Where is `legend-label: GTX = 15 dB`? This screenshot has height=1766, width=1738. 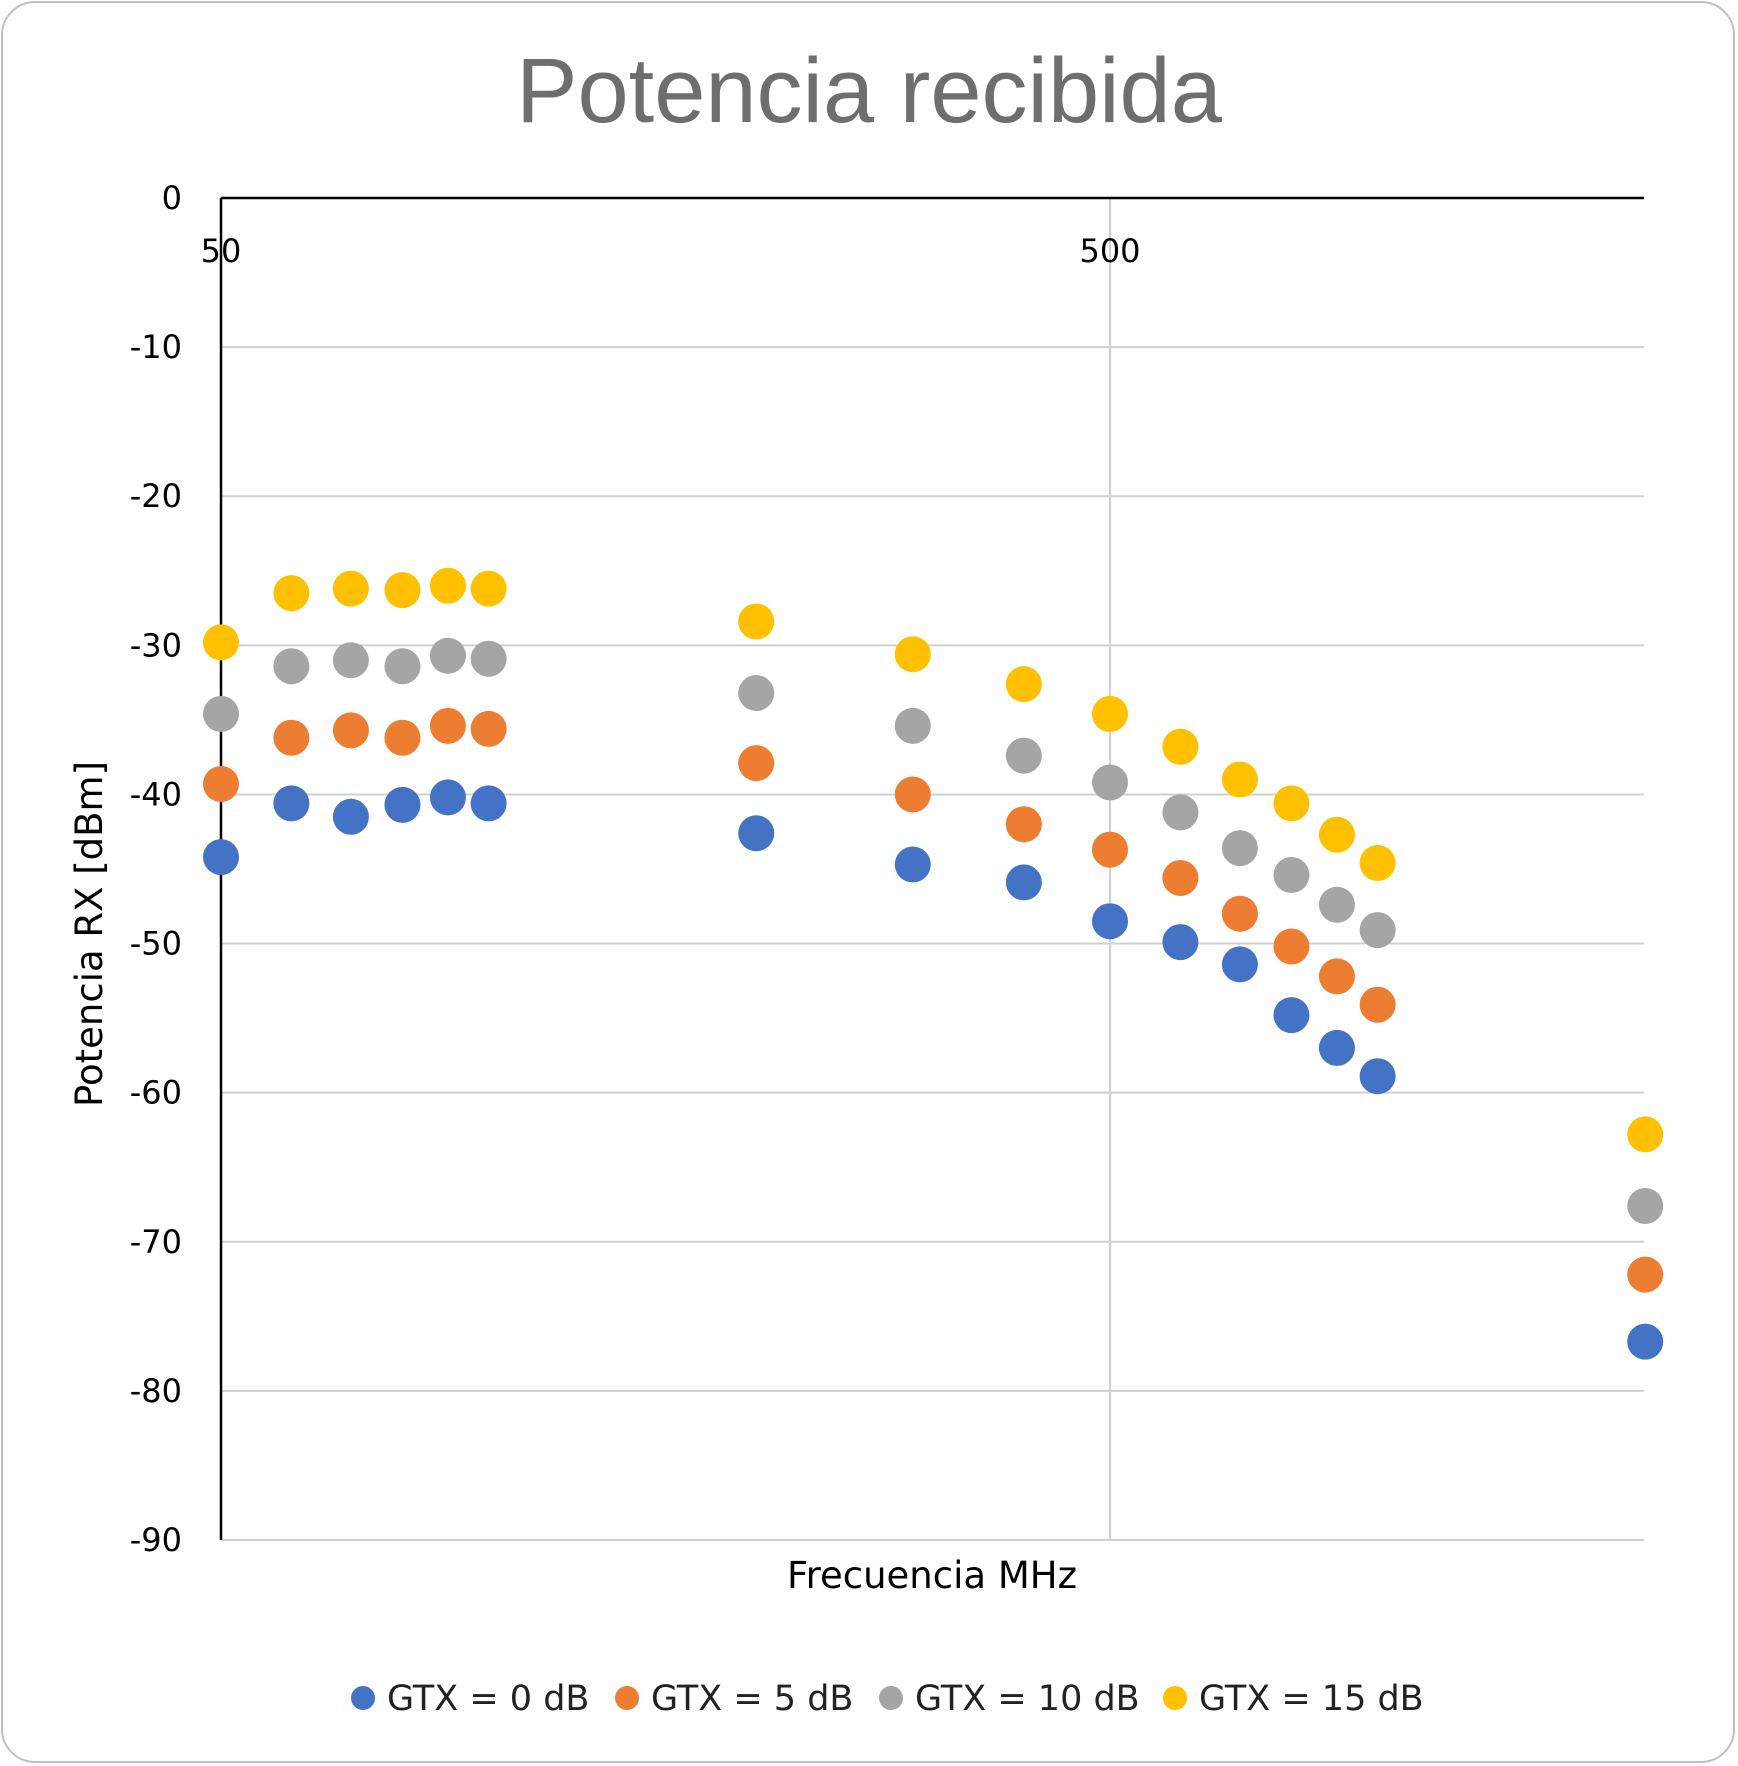
legend-label: GTX = 15 dB is located at coordinates (1311, 1699).